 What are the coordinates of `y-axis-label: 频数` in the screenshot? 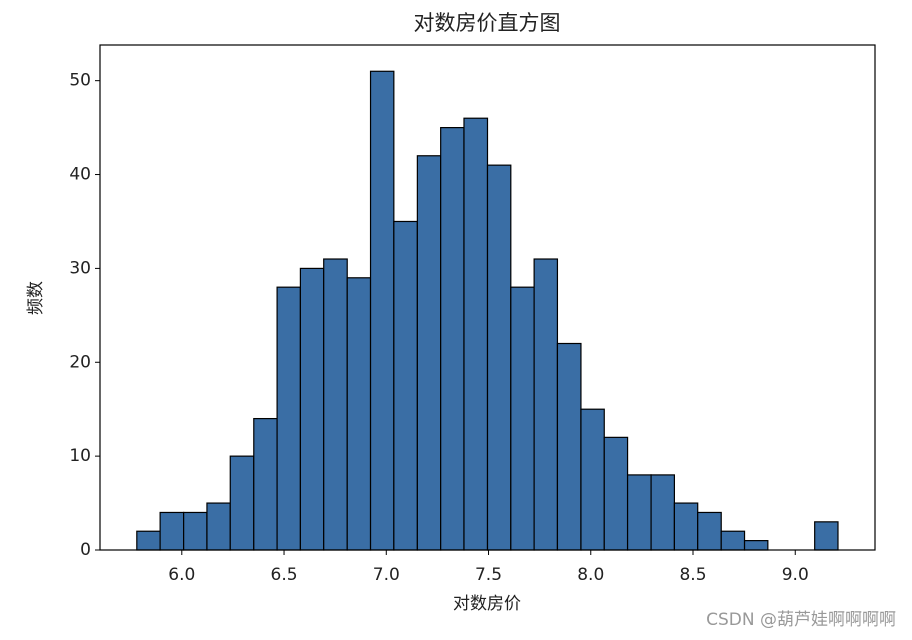 It's located at (36, 298).